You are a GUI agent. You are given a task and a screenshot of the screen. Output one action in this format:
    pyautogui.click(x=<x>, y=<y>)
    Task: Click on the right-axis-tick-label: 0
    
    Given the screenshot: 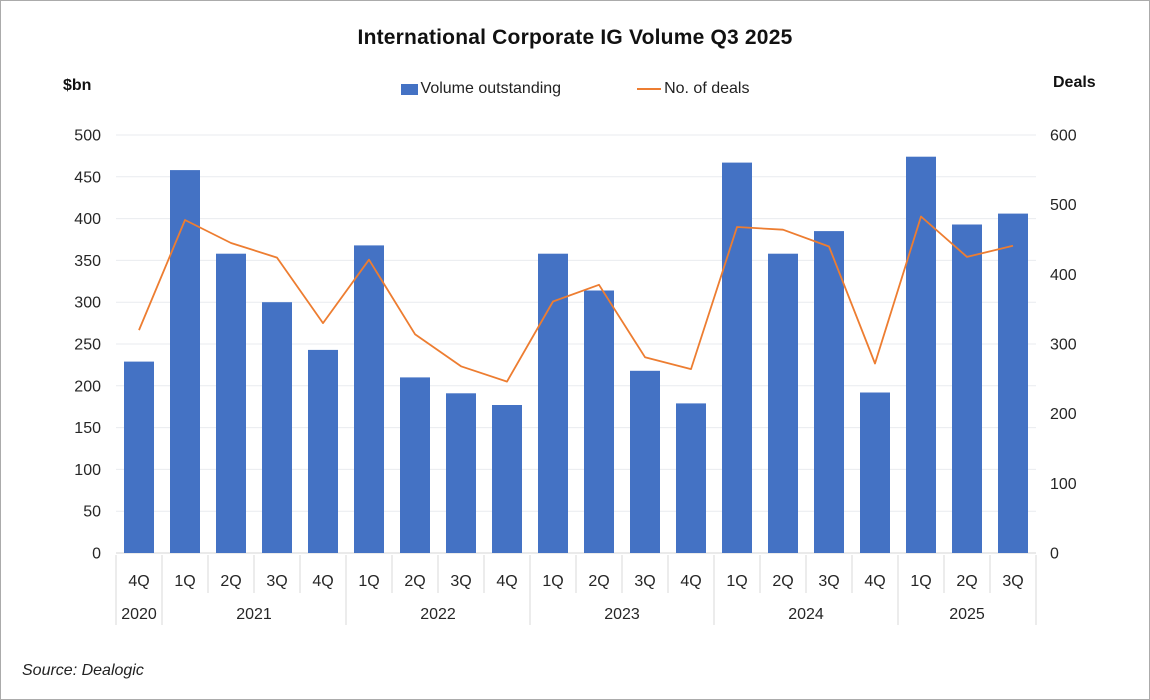 What is the action you would take?
    pyautogui.click(x=1054, y=554)
    